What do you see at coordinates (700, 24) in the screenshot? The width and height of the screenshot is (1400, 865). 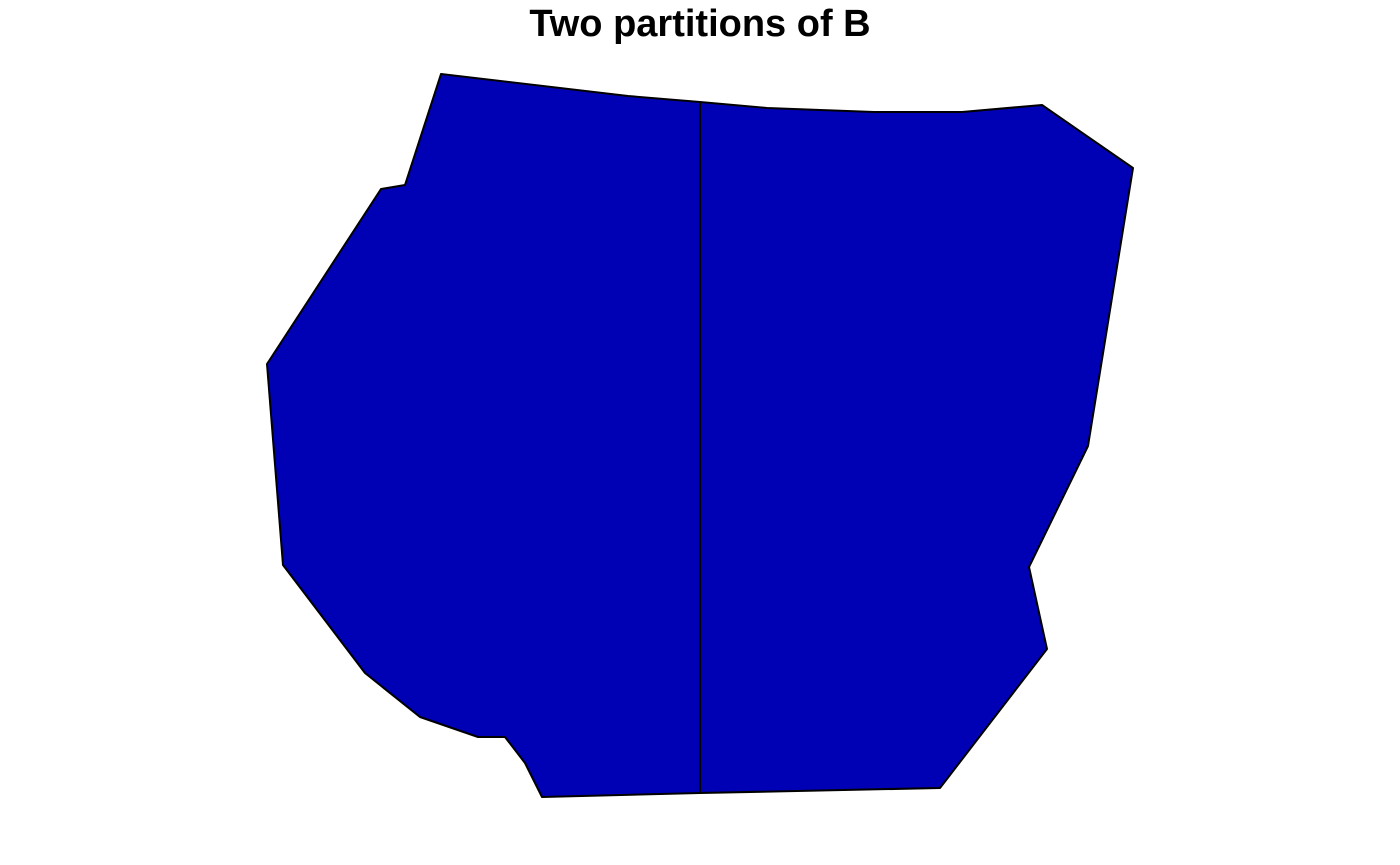 I see `plot-title: Two partitions of B` at bounding box center [700, 24].